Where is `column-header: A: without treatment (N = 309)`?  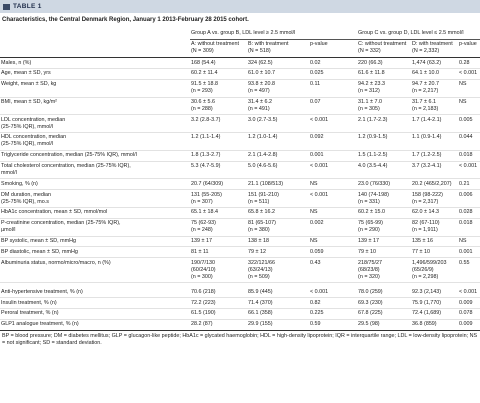
column-header: A: without treatment (N = 309) is located at coordinates (218, 49).